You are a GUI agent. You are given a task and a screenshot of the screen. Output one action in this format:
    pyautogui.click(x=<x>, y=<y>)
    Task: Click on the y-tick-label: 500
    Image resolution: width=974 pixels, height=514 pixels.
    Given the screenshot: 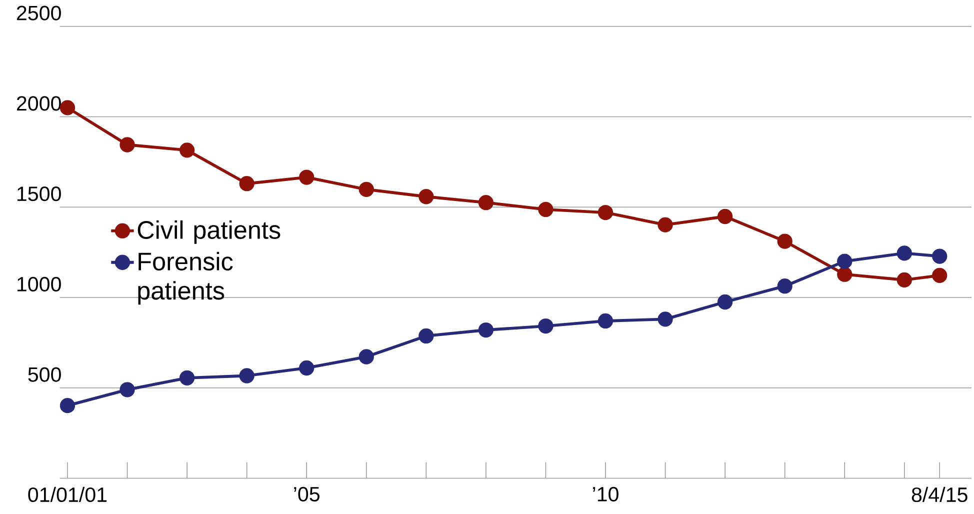 What is the action you would take?
    pyautogui.click(x=44, y=374)
    